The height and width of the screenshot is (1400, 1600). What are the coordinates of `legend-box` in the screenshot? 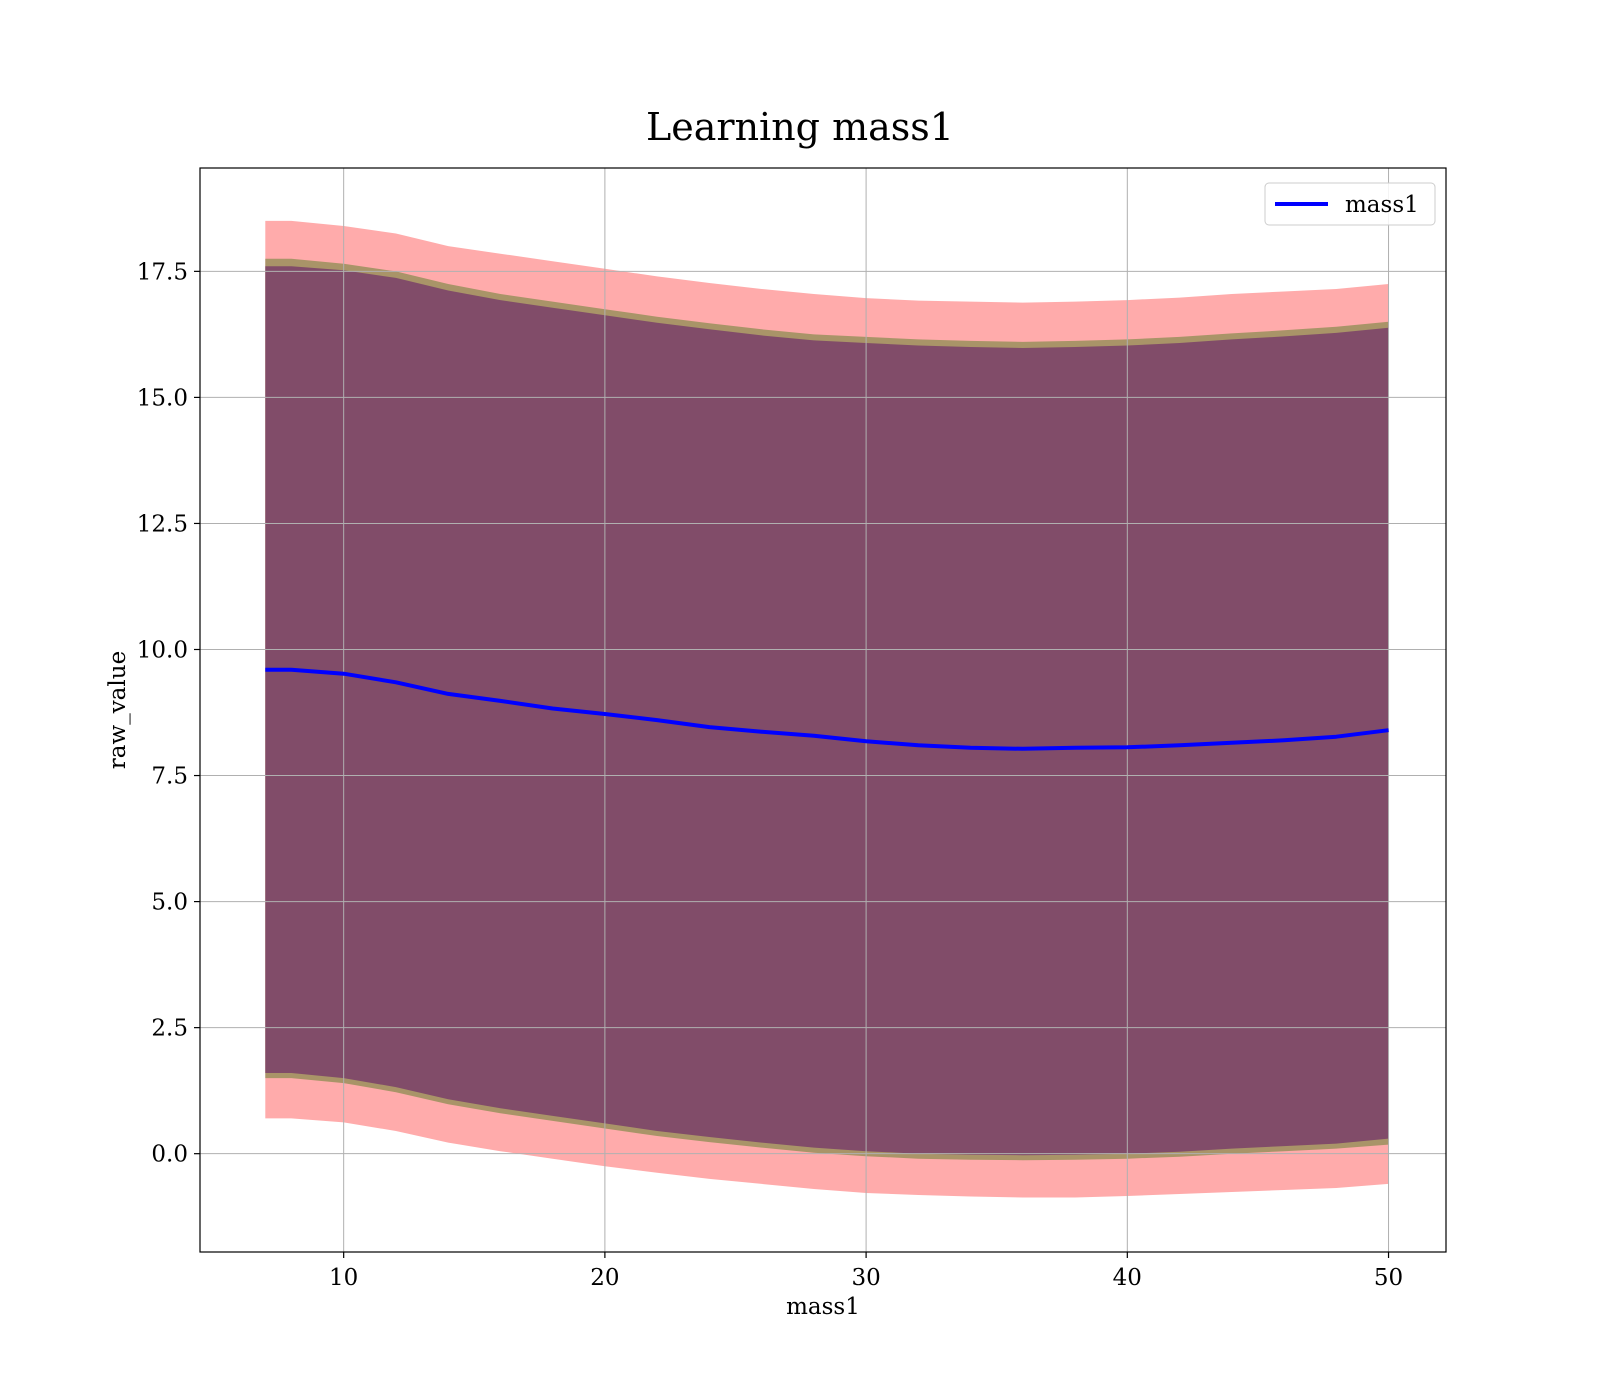 It's located at (1350, 204).